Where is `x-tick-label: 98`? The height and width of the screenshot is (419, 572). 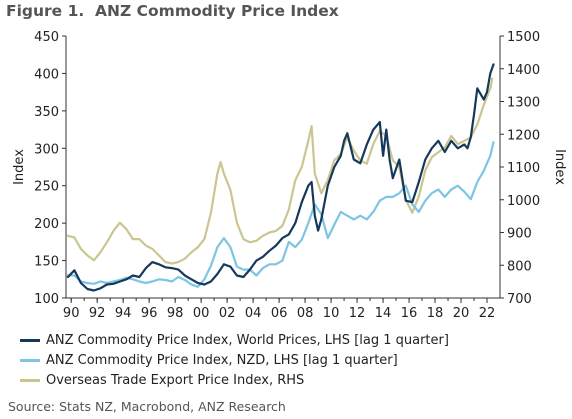 x-tick-label: 98 is located at coordinates (175, 313).